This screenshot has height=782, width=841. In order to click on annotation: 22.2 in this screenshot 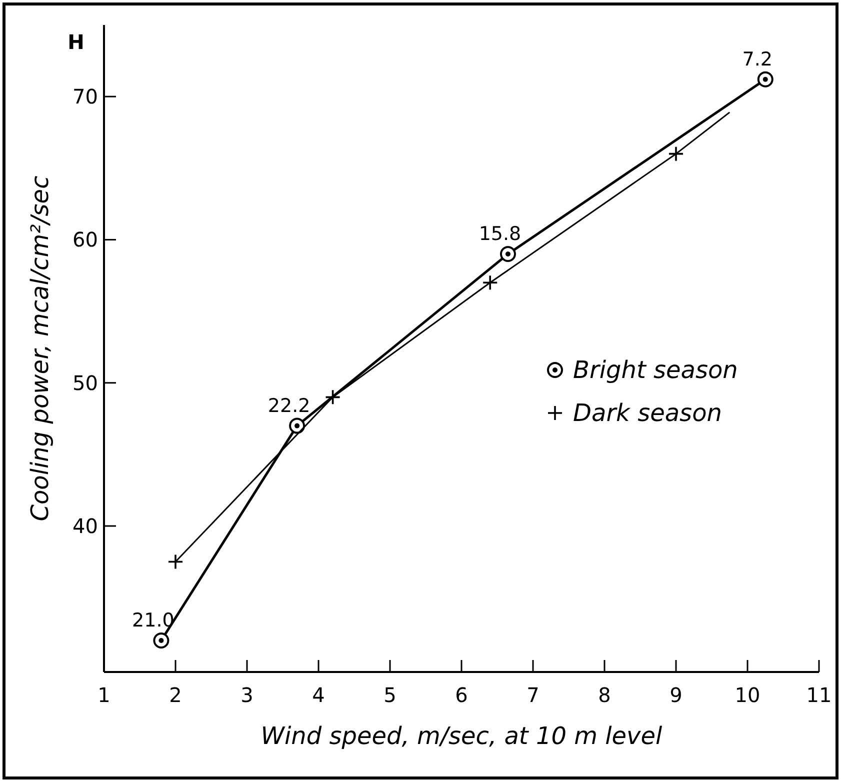, I will do `click(289, 405)`.